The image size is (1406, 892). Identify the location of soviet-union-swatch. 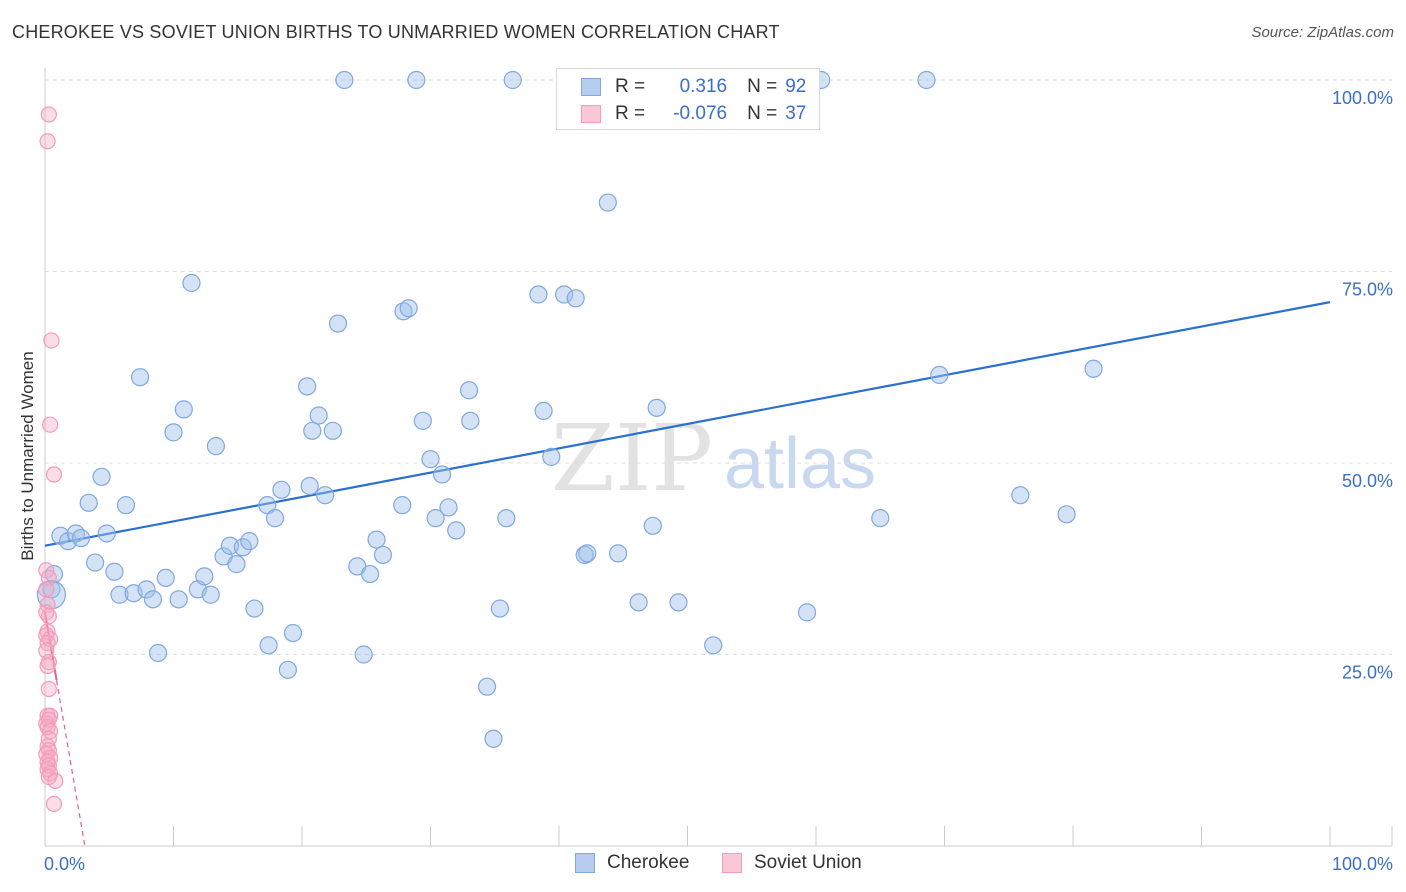
(591, 114).